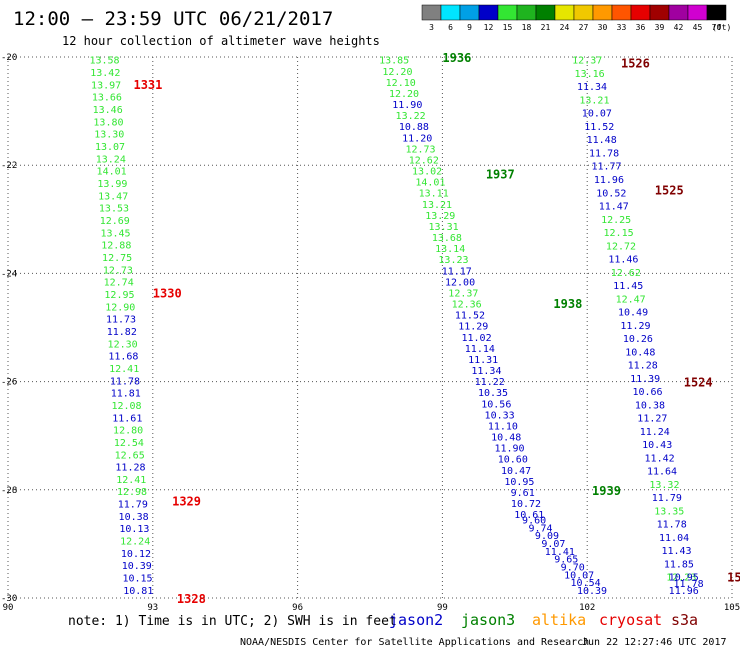 The width and height of the screenshot is (740, 650). I want to click on swh-value: 13.02, so click(427, 172).